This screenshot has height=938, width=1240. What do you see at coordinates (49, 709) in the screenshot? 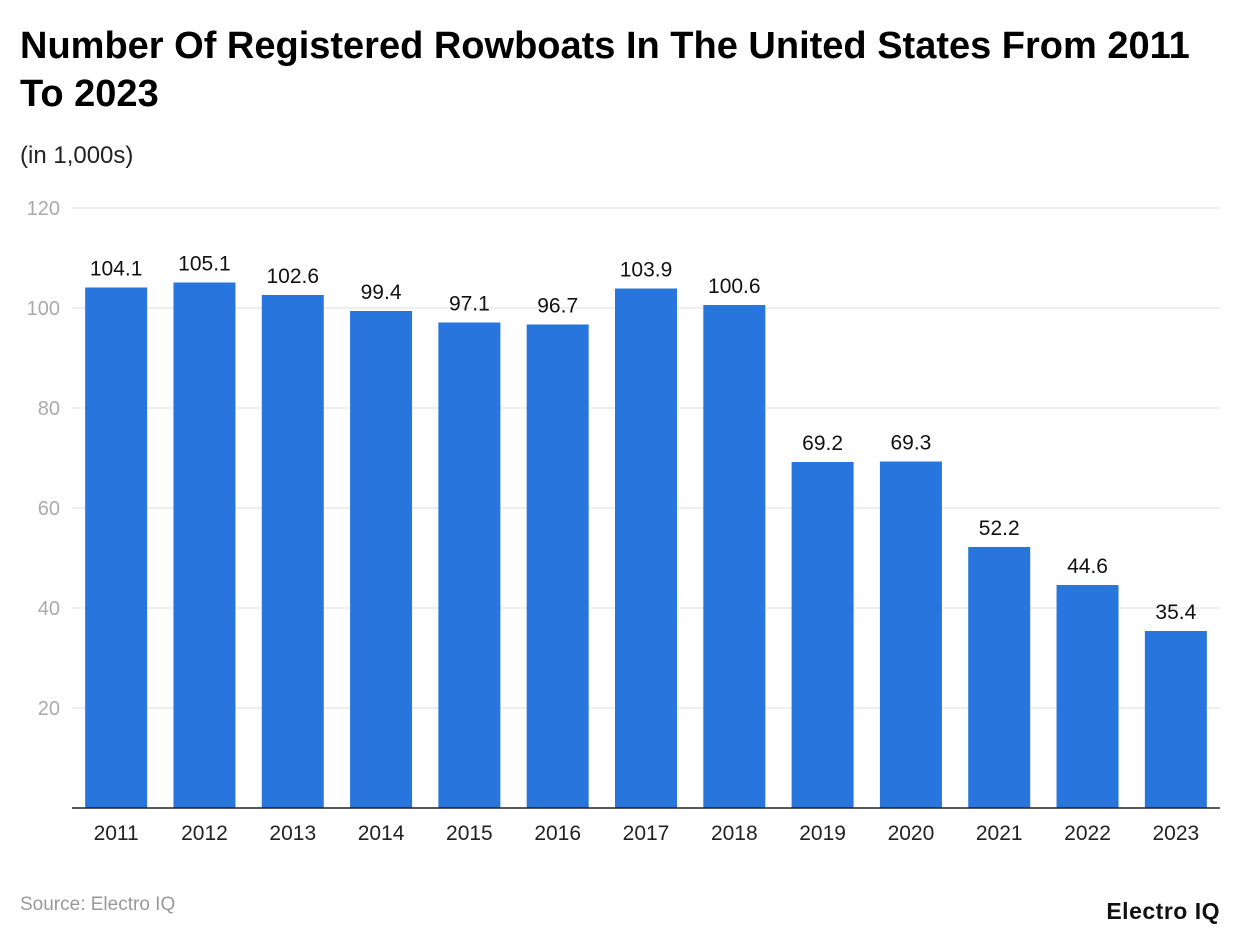
I see `y-tick-label: 20` at bounding box center [49, 709].